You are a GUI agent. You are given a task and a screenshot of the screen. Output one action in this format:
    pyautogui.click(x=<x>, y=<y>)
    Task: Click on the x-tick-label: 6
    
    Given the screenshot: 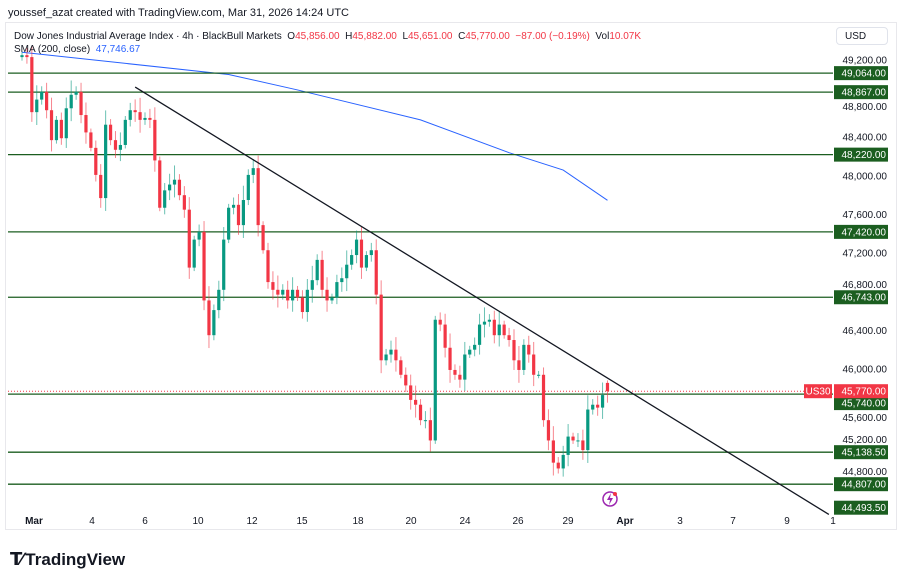 What is the action you would take?
    pyautogui.click(x=145, y=521)
    